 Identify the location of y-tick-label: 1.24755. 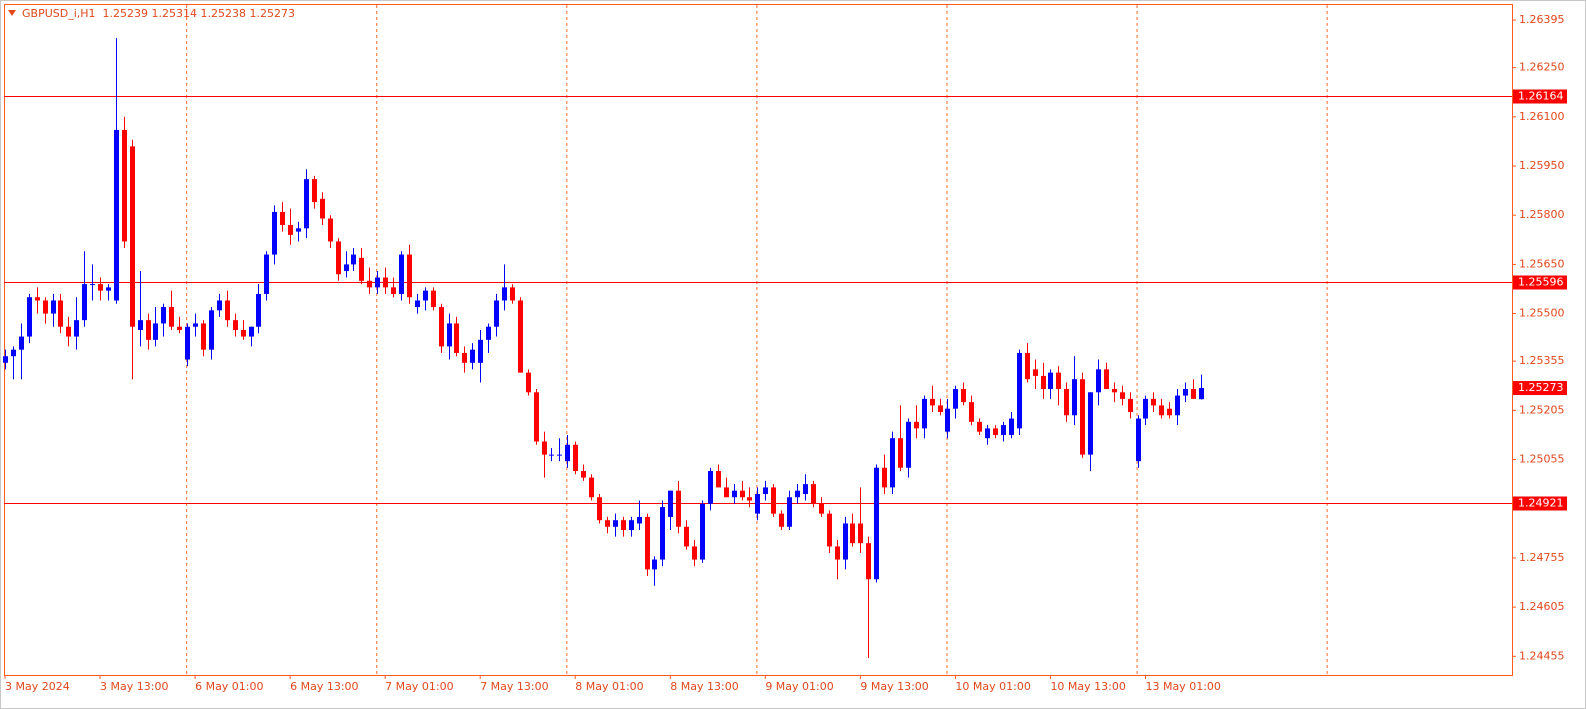
(1542, 557).